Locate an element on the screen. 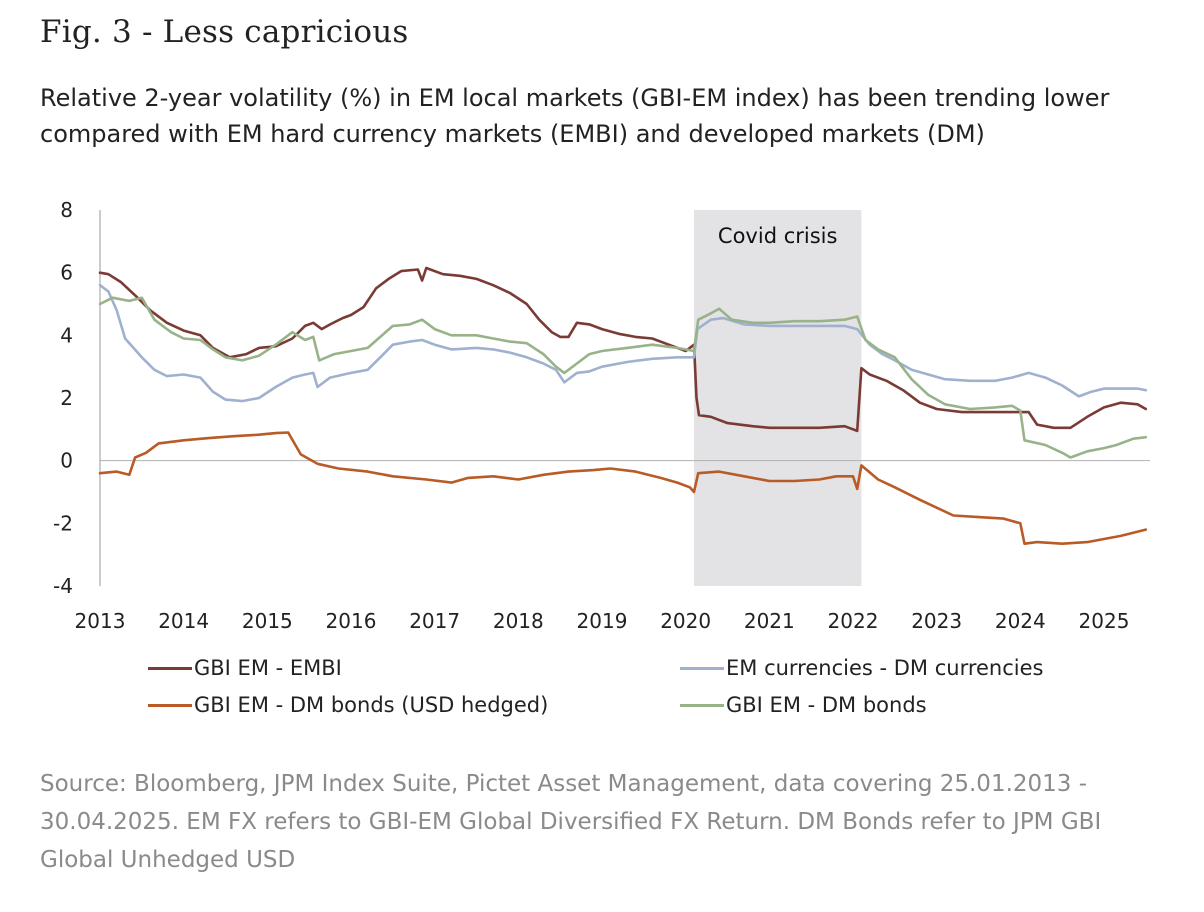  covid-shaded-region is located at coordinates (778, 398).